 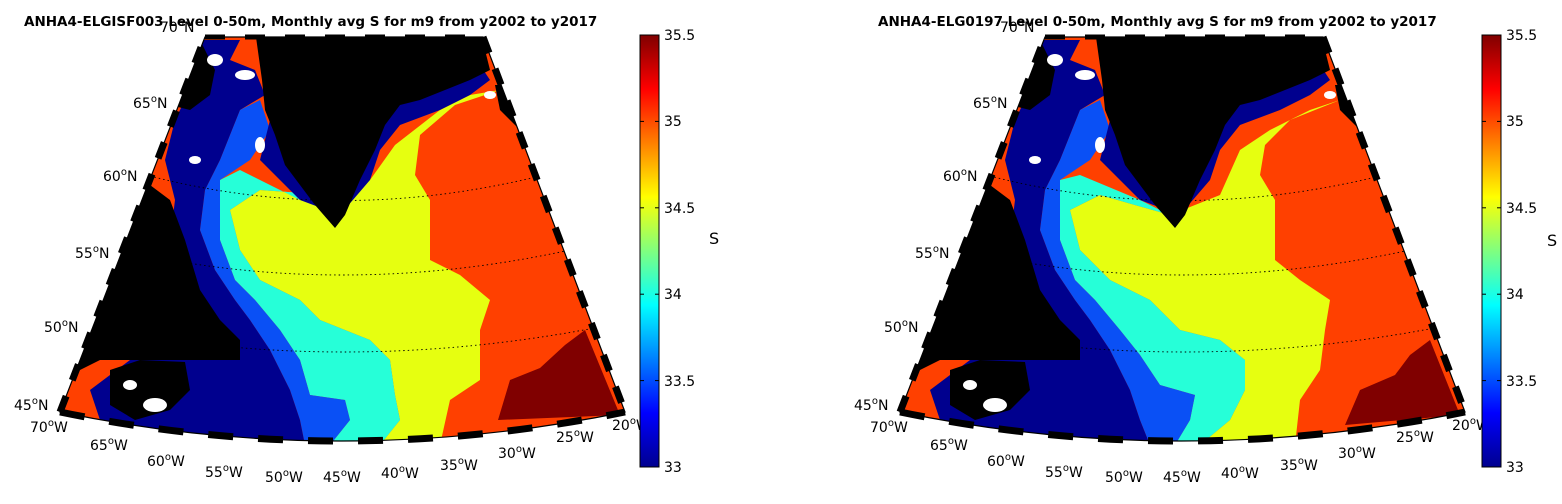 I want to click on svg-text: 40oW, so click(x=1240, y=473).